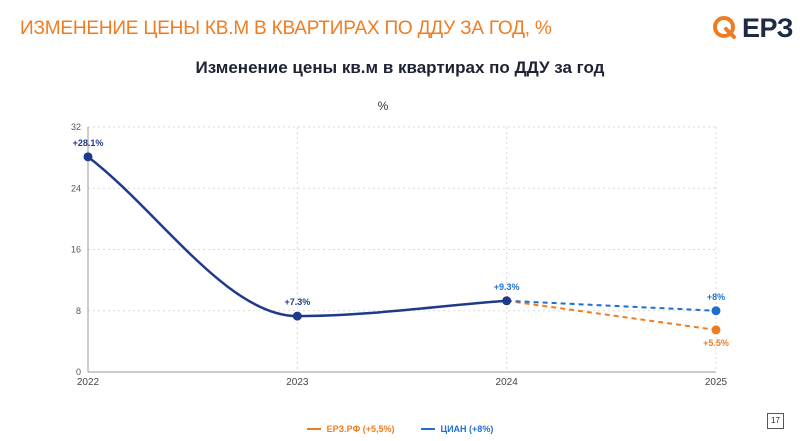  What do you see at coordinates (716, 343) in the screenshot?
I see `forecast-data-label-0: +5.5%` at bounding box center [716, 343].